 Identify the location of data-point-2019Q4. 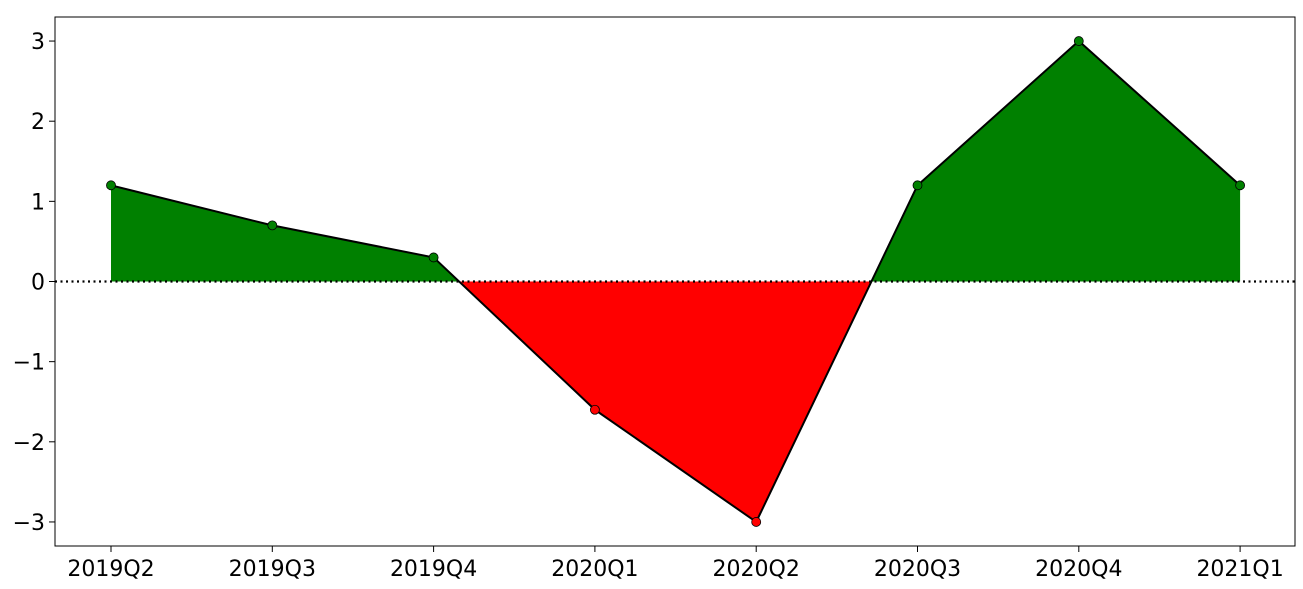
(433, 257).